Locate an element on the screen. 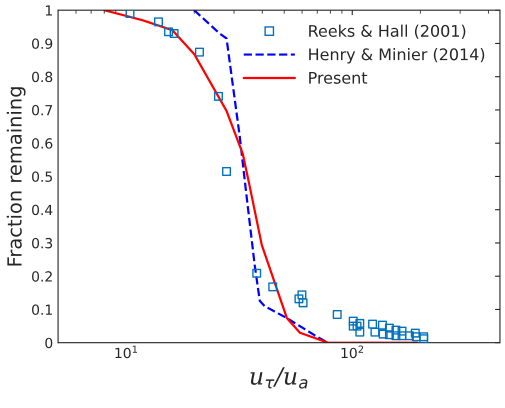  y-tick-label: 0.6 is located at coordinates (42, 143).